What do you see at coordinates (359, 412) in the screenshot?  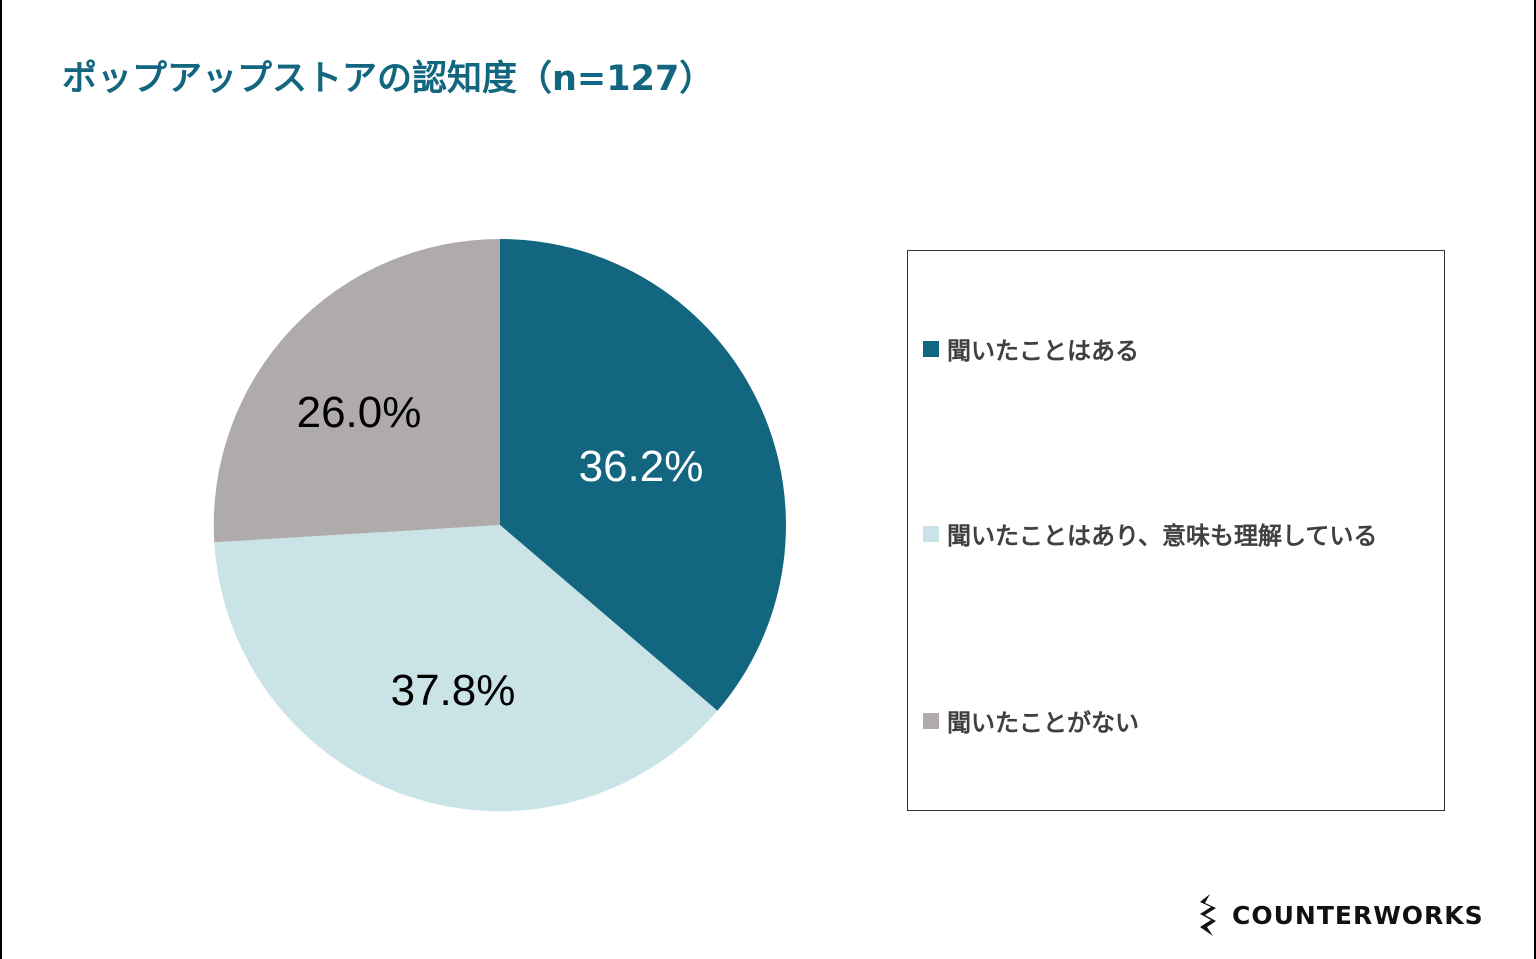 I see `pie-label-never: 26.0%` at bounding box center [359, 412].